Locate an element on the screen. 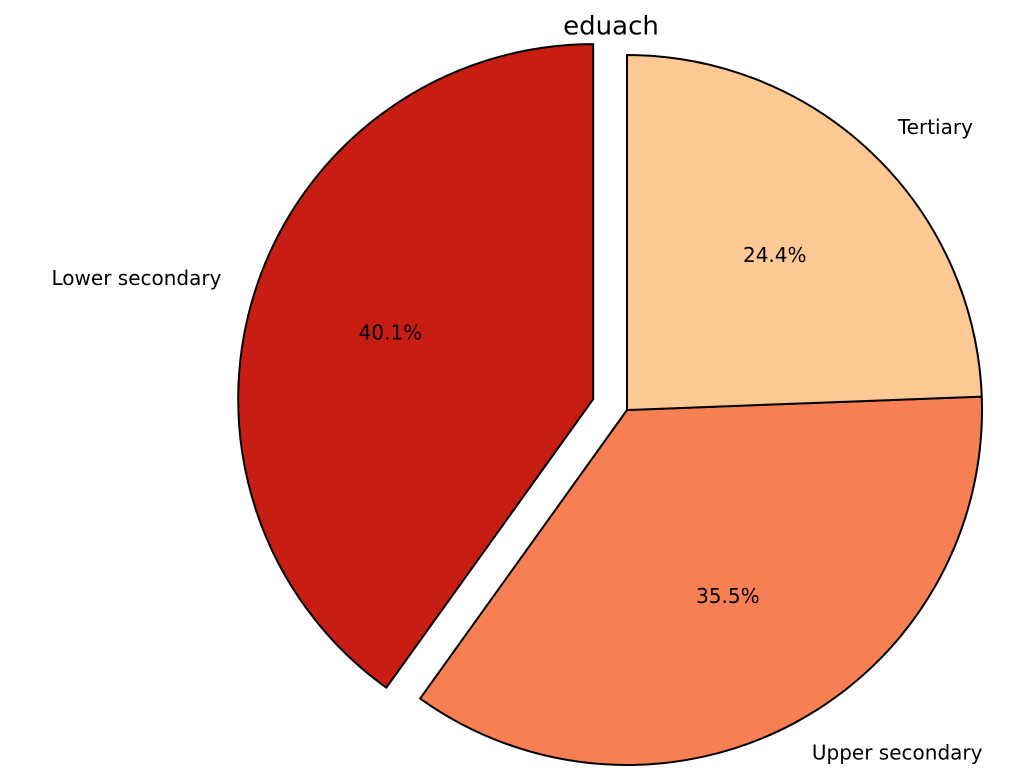 The image size is (1029, 772). slice-label: Lower secondary is located at coordinates (137, 278).